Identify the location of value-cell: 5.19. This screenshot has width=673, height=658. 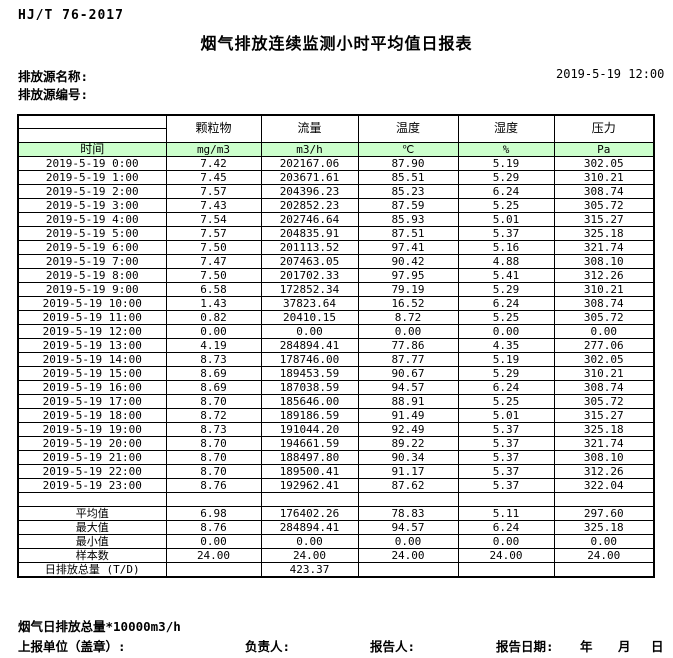
(506, 163).